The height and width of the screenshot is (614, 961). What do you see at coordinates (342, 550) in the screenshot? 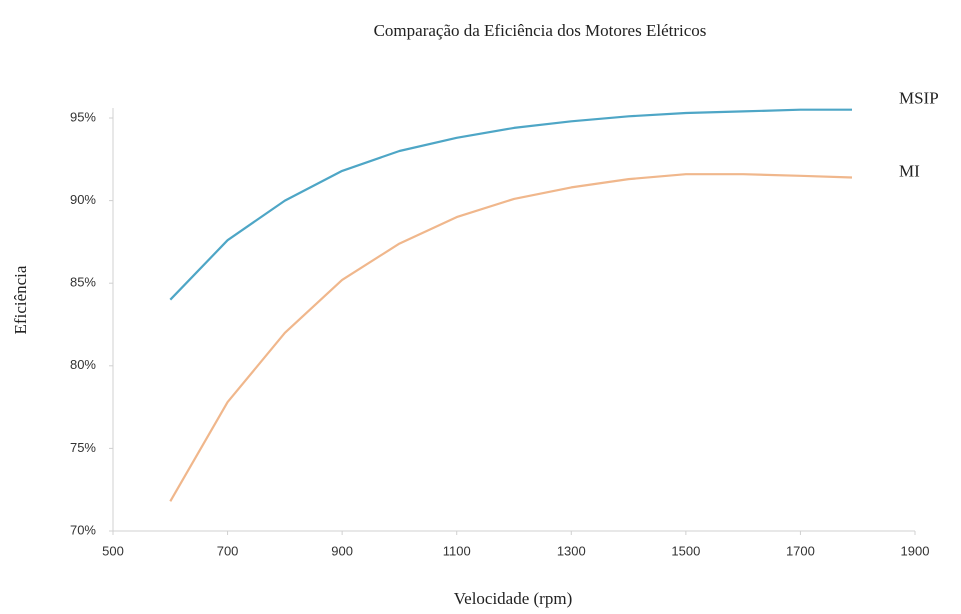
I see `x-tick-label: 900` at bounding box center [342, 550].